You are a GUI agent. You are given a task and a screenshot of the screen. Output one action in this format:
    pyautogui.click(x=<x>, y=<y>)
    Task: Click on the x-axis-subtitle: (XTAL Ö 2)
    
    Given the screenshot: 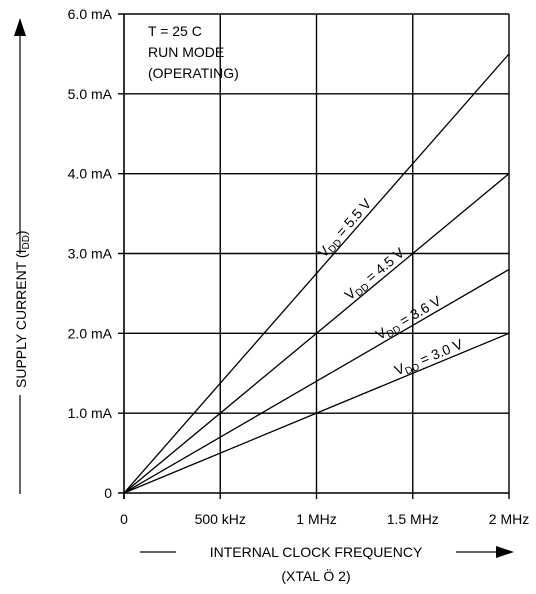 What is the action you would take?
    pyautogui.click(x=315, y=575)
    